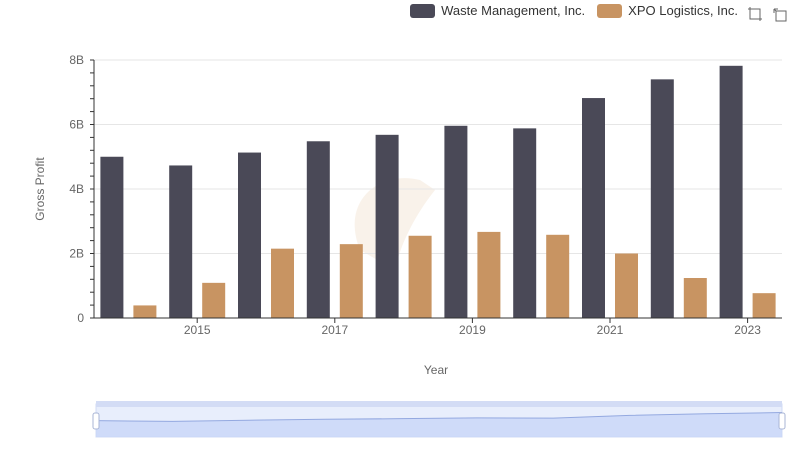 The height and width of the screenshot is (461, 800). Describe the element at coordinates (439, 404) in the screenshot. I see `zoom-top-bar` at that location.